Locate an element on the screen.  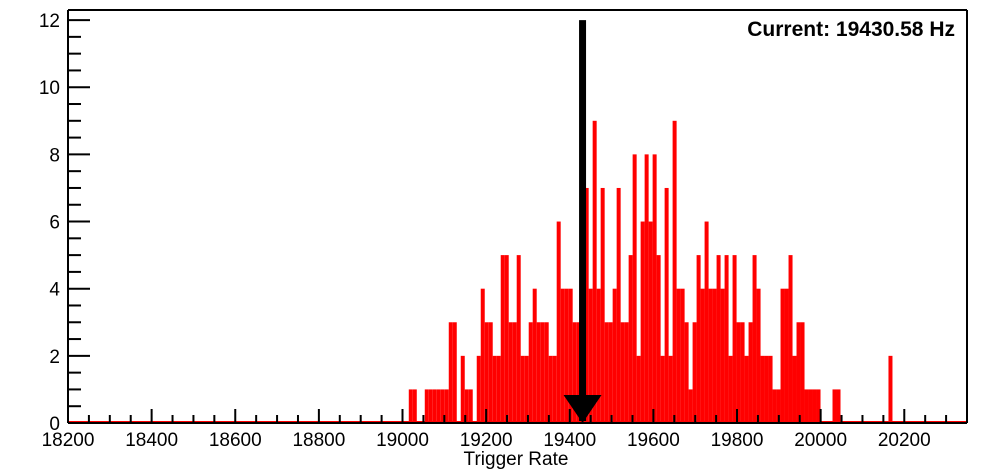
y-tick-label: 12 is located at coordinates (49, 21).